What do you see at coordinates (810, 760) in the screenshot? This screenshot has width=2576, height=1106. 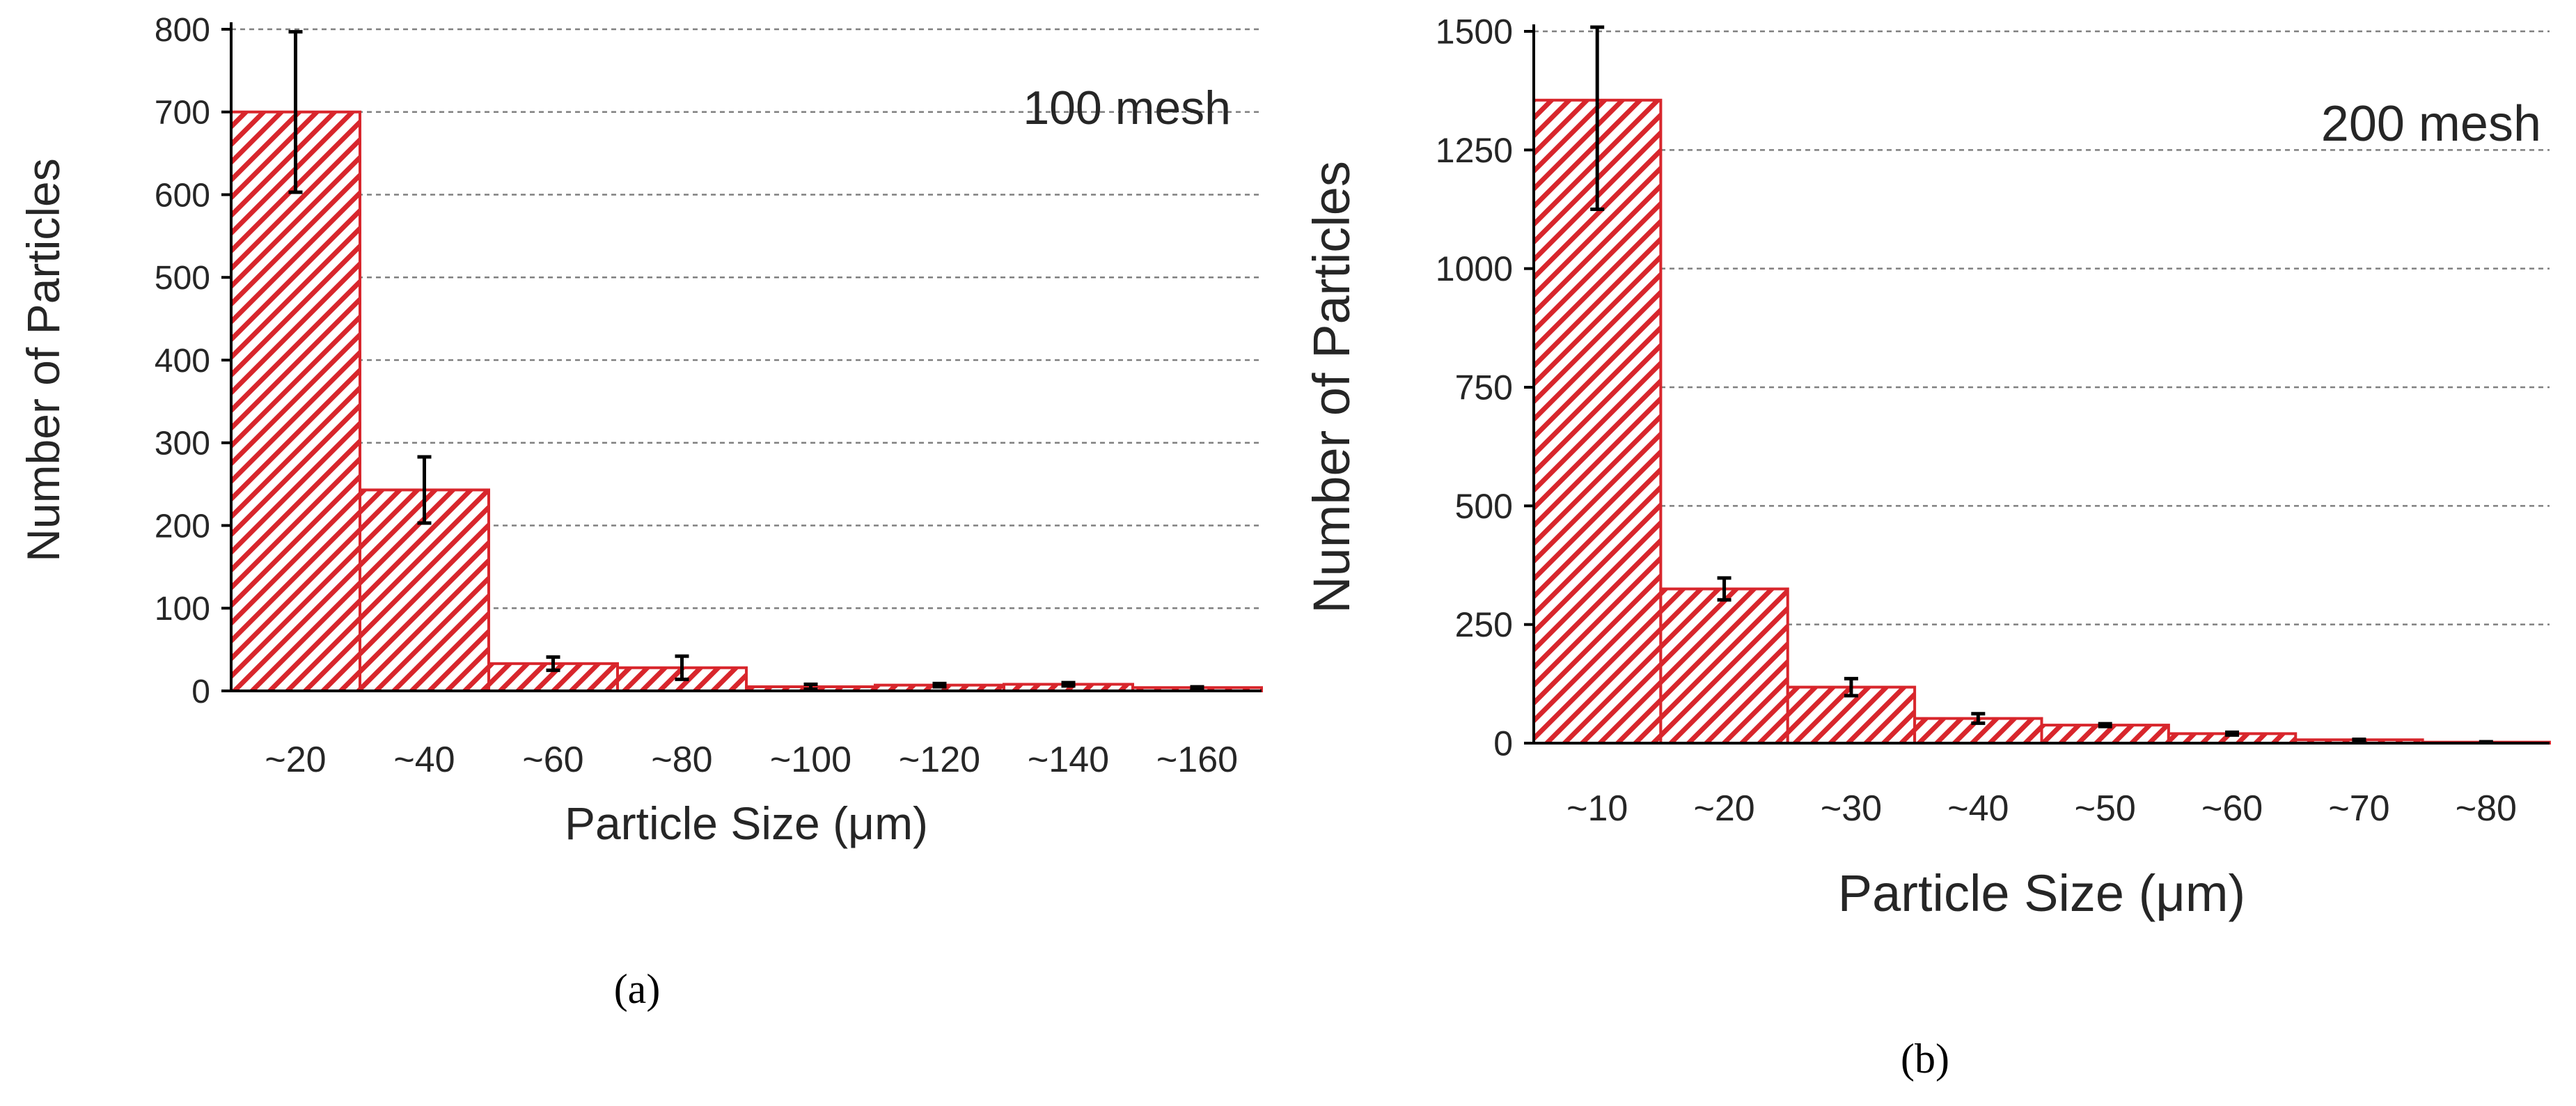 I see `x-tick-label: ~100` at bounding box center [810, 760].